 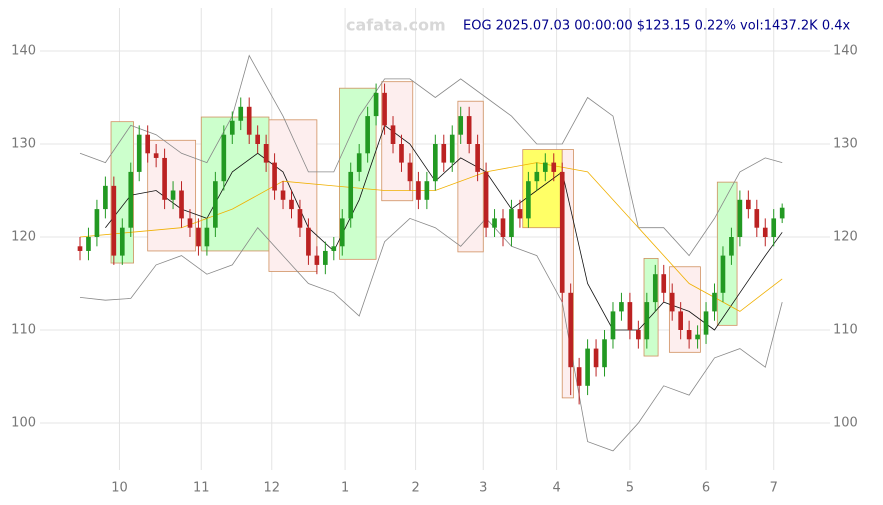 I want to click on x-tick-label: 4, so click(x=556, y=488).